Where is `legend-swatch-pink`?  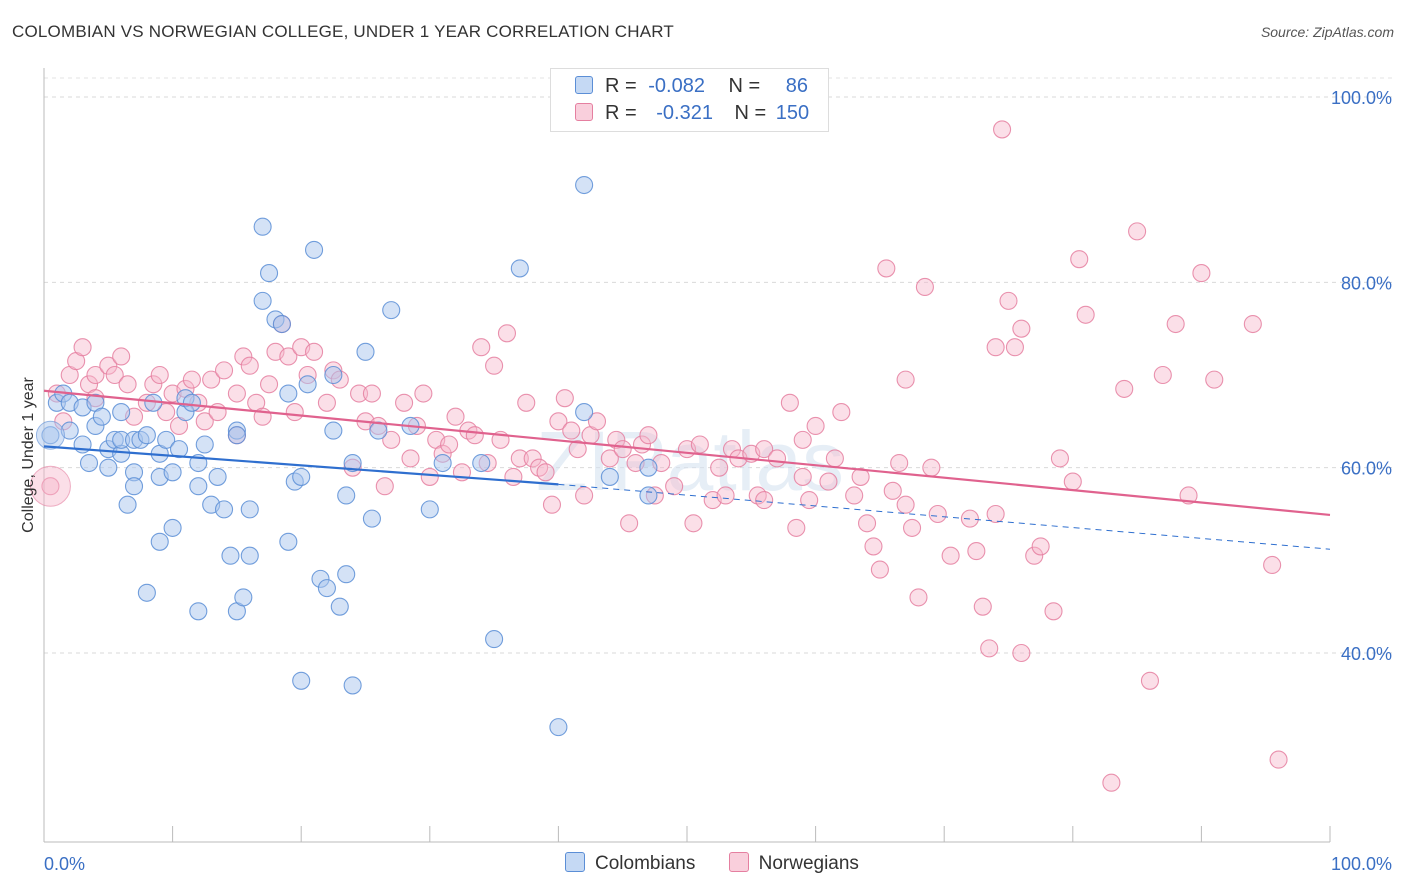 legend-swatch-pink is located at coordinates (738, 862).